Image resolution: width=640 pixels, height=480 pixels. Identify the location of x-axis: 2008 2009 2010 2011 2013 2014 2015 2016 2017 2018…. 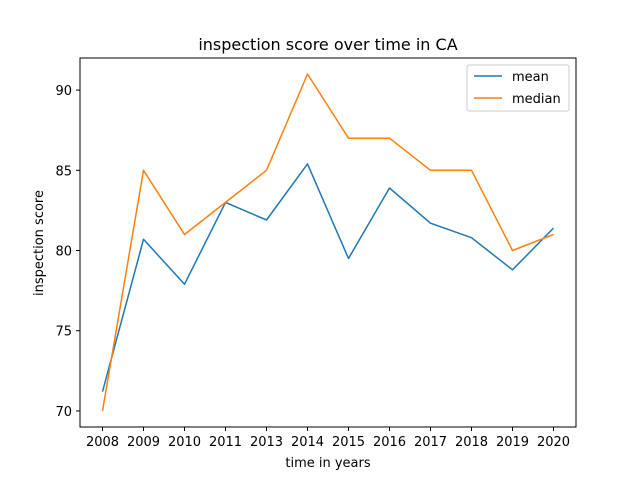
(328, 438).